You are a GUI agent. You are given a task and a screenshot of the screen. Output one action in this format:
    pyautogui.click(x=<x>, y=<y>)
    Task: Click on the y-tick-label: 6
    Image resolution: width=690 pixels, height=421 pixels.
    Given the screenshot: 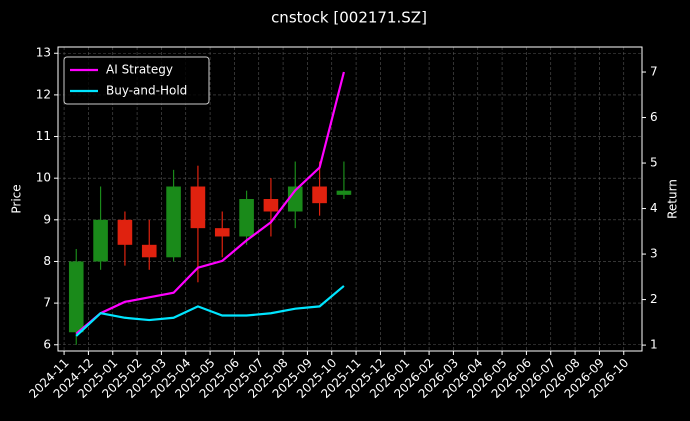 What is the action you would take?
    pyautogui.click(x=47, y=344)
    